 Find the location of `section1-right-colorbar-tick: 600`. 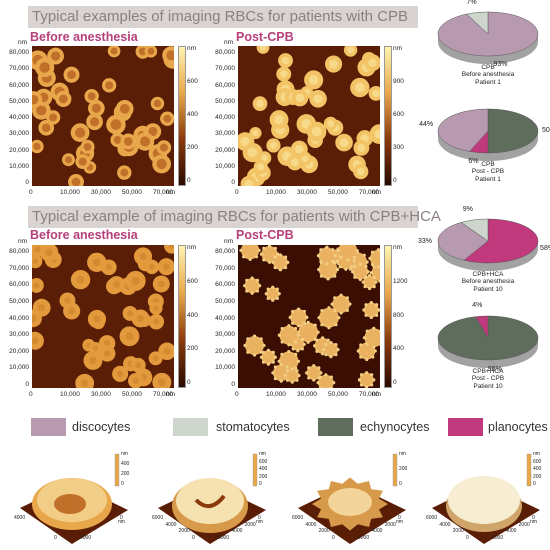

section1-right-colorbar-tick: 600 is located at coordinates (398, 114).